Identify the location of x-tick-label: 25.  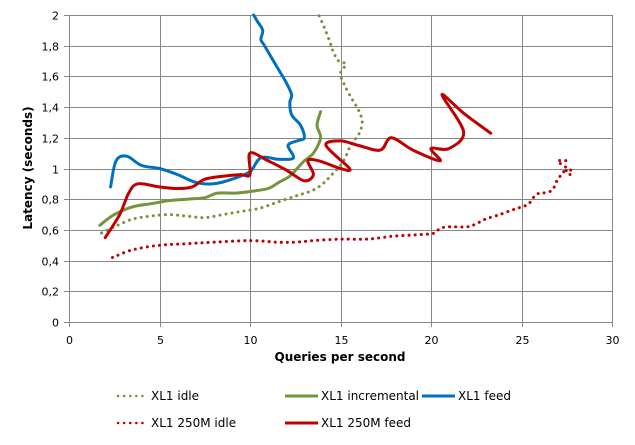
(523, 340).